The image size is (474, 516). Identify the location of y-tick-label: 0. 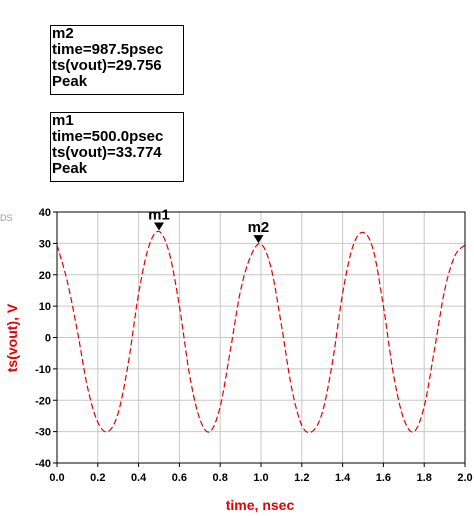
(48, 339).